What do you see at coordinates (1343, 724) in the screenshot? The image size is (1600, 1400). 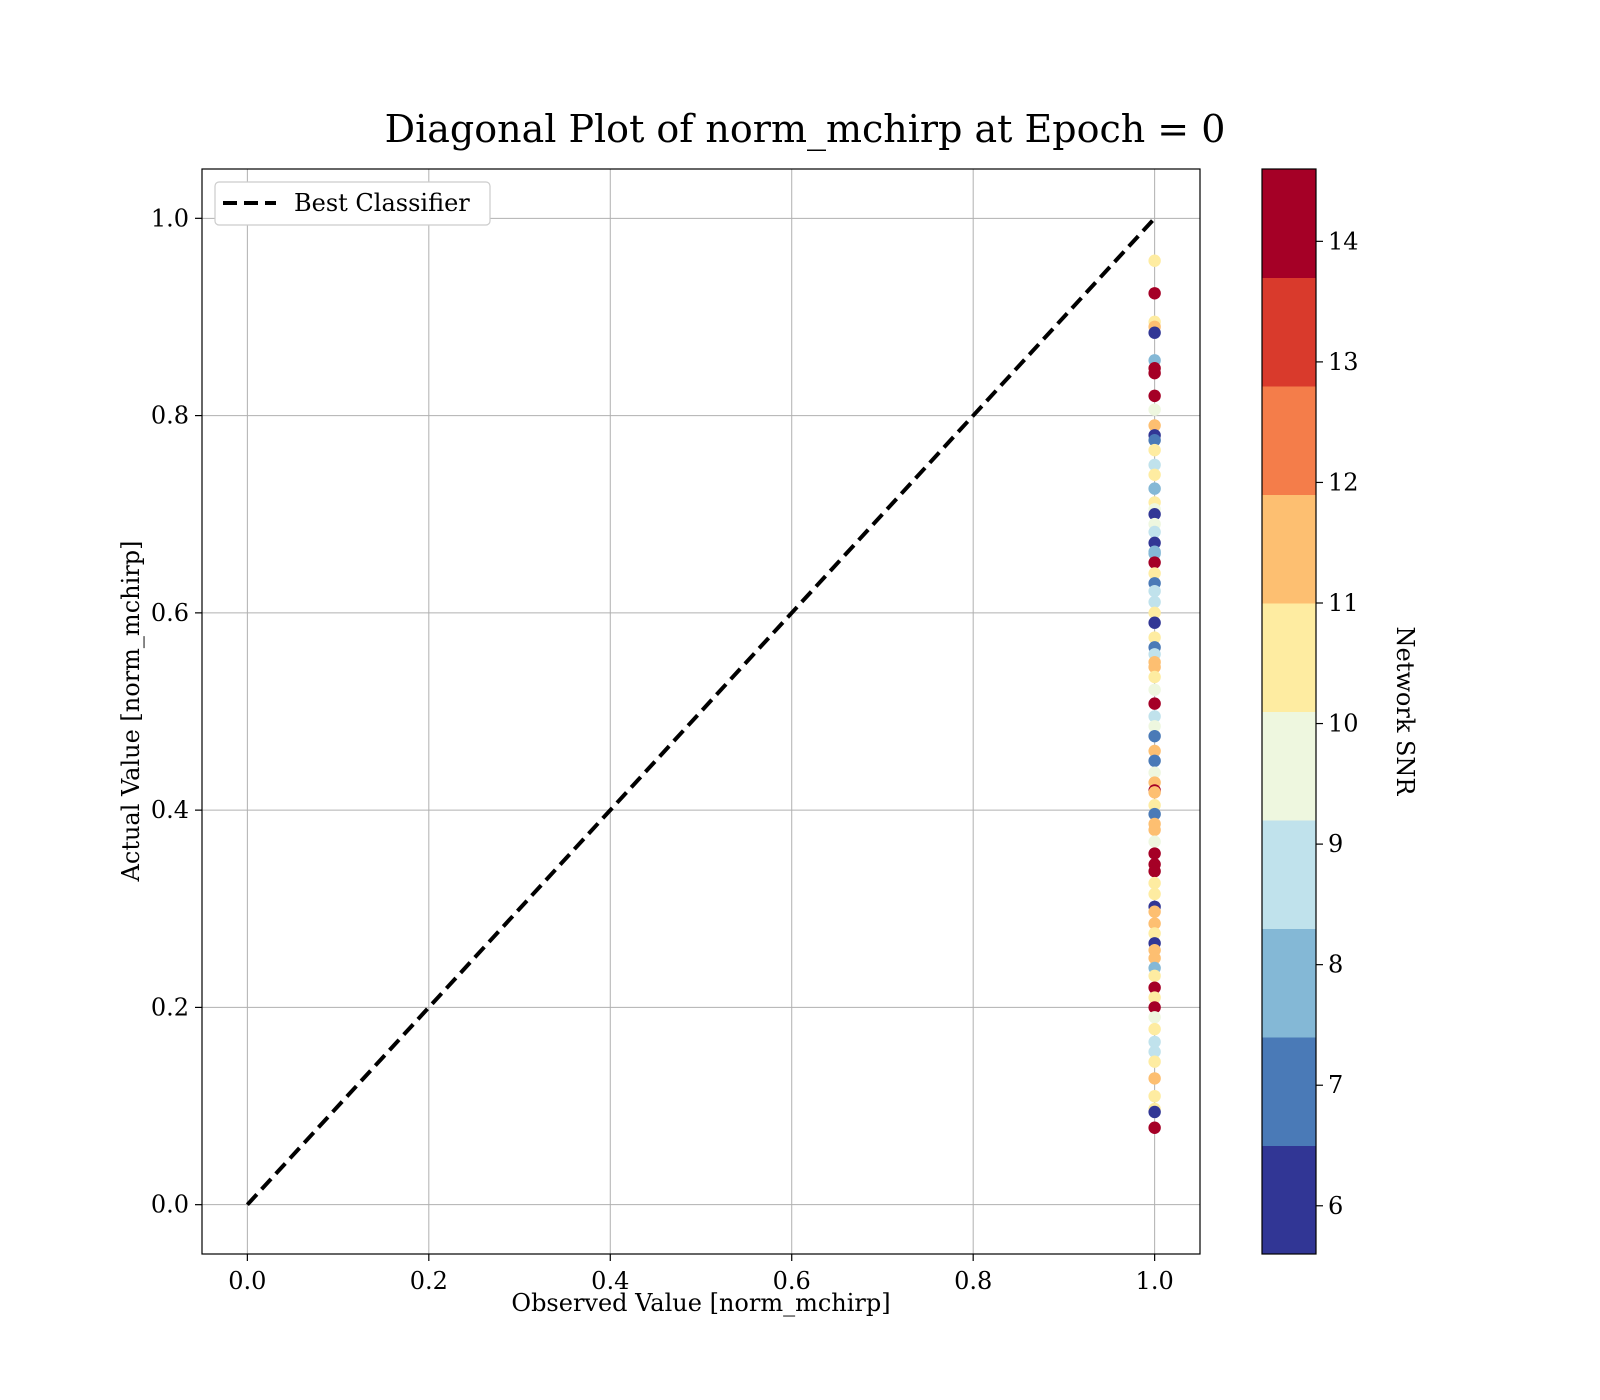 I see `colorbar-tick-label: 10` at bounding box center [1343, 724].